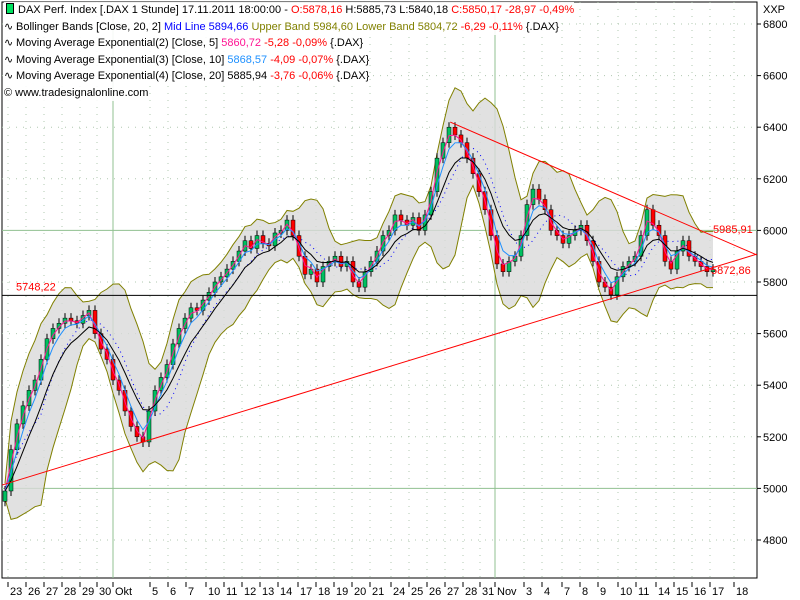 Image resolution: width=800 pixels, height=600 pixels. I want to click on y-tick-label: 5200, so click(775, 438).